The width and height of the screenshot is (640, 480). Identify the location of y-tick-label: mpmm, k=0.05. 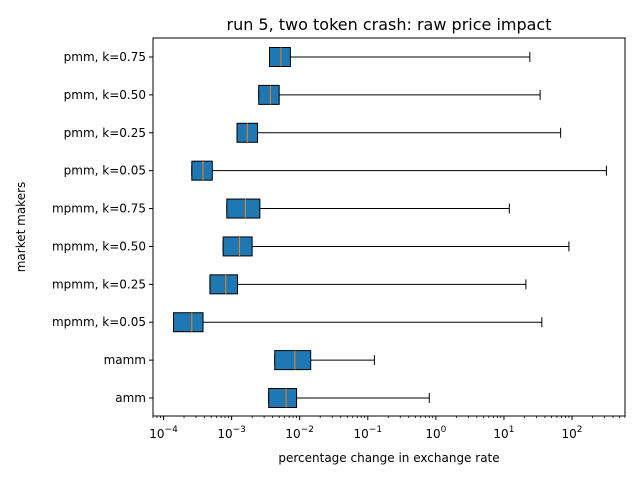
(99, 322).